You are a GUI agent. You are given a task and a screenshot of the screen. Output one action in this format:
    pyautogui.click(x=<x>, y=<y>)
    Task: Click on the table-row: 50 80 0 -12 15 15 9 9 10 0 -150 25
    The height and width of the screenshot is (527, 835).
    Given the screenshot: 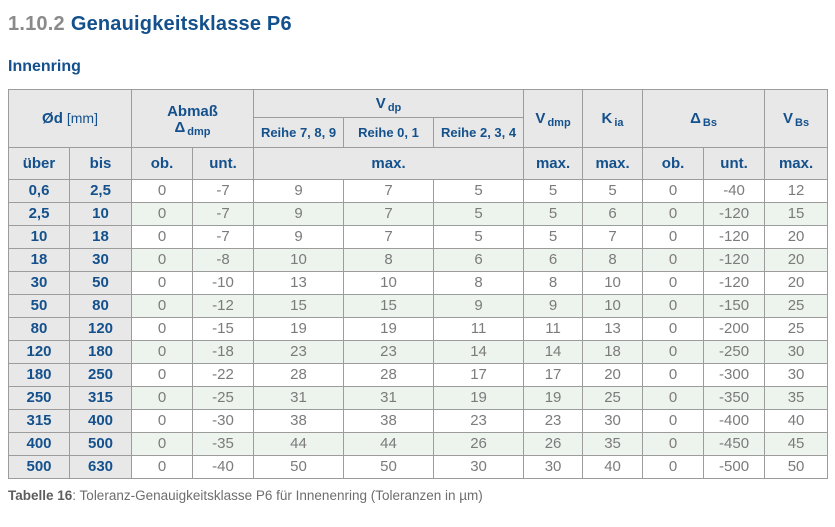 What is the action you would take?
    pyautogui.click(x=418, y=306)
    